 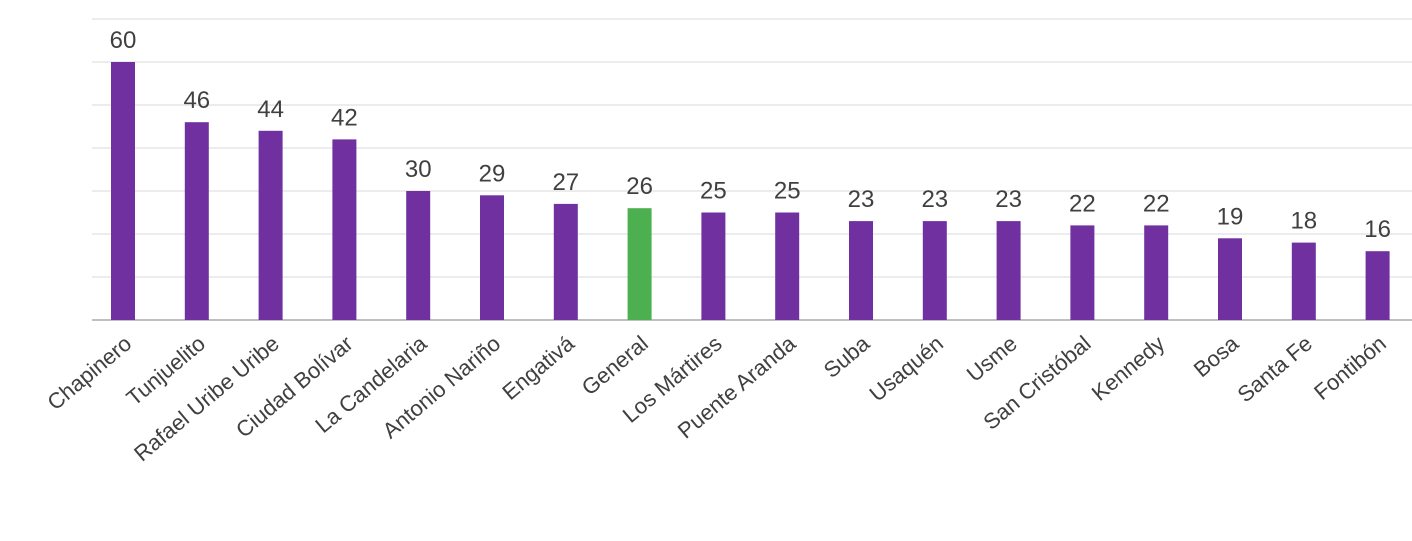 I want to click on value-label: 16, so click(x=1377, y=229).